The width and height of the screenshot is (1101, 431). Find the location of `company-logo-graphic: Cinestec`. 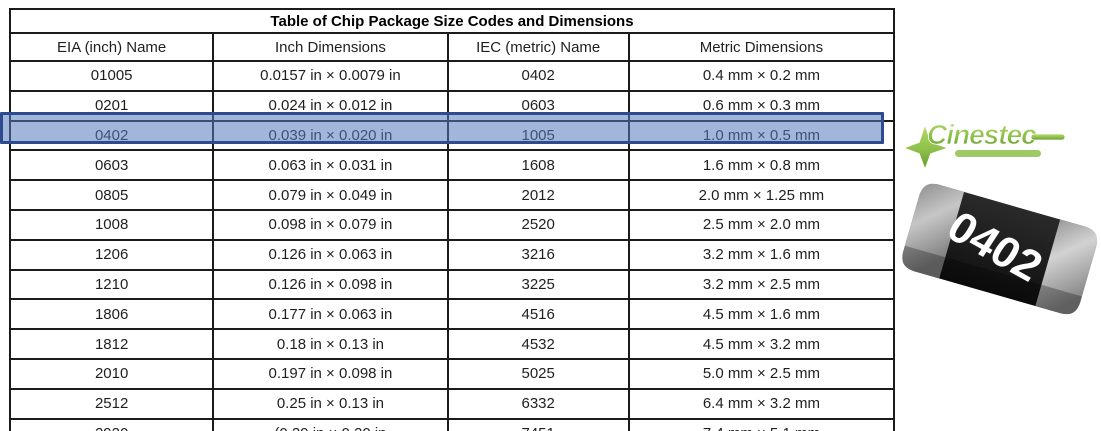

company-logo-graphic: Cinestec is located at coordinates (983, 146).